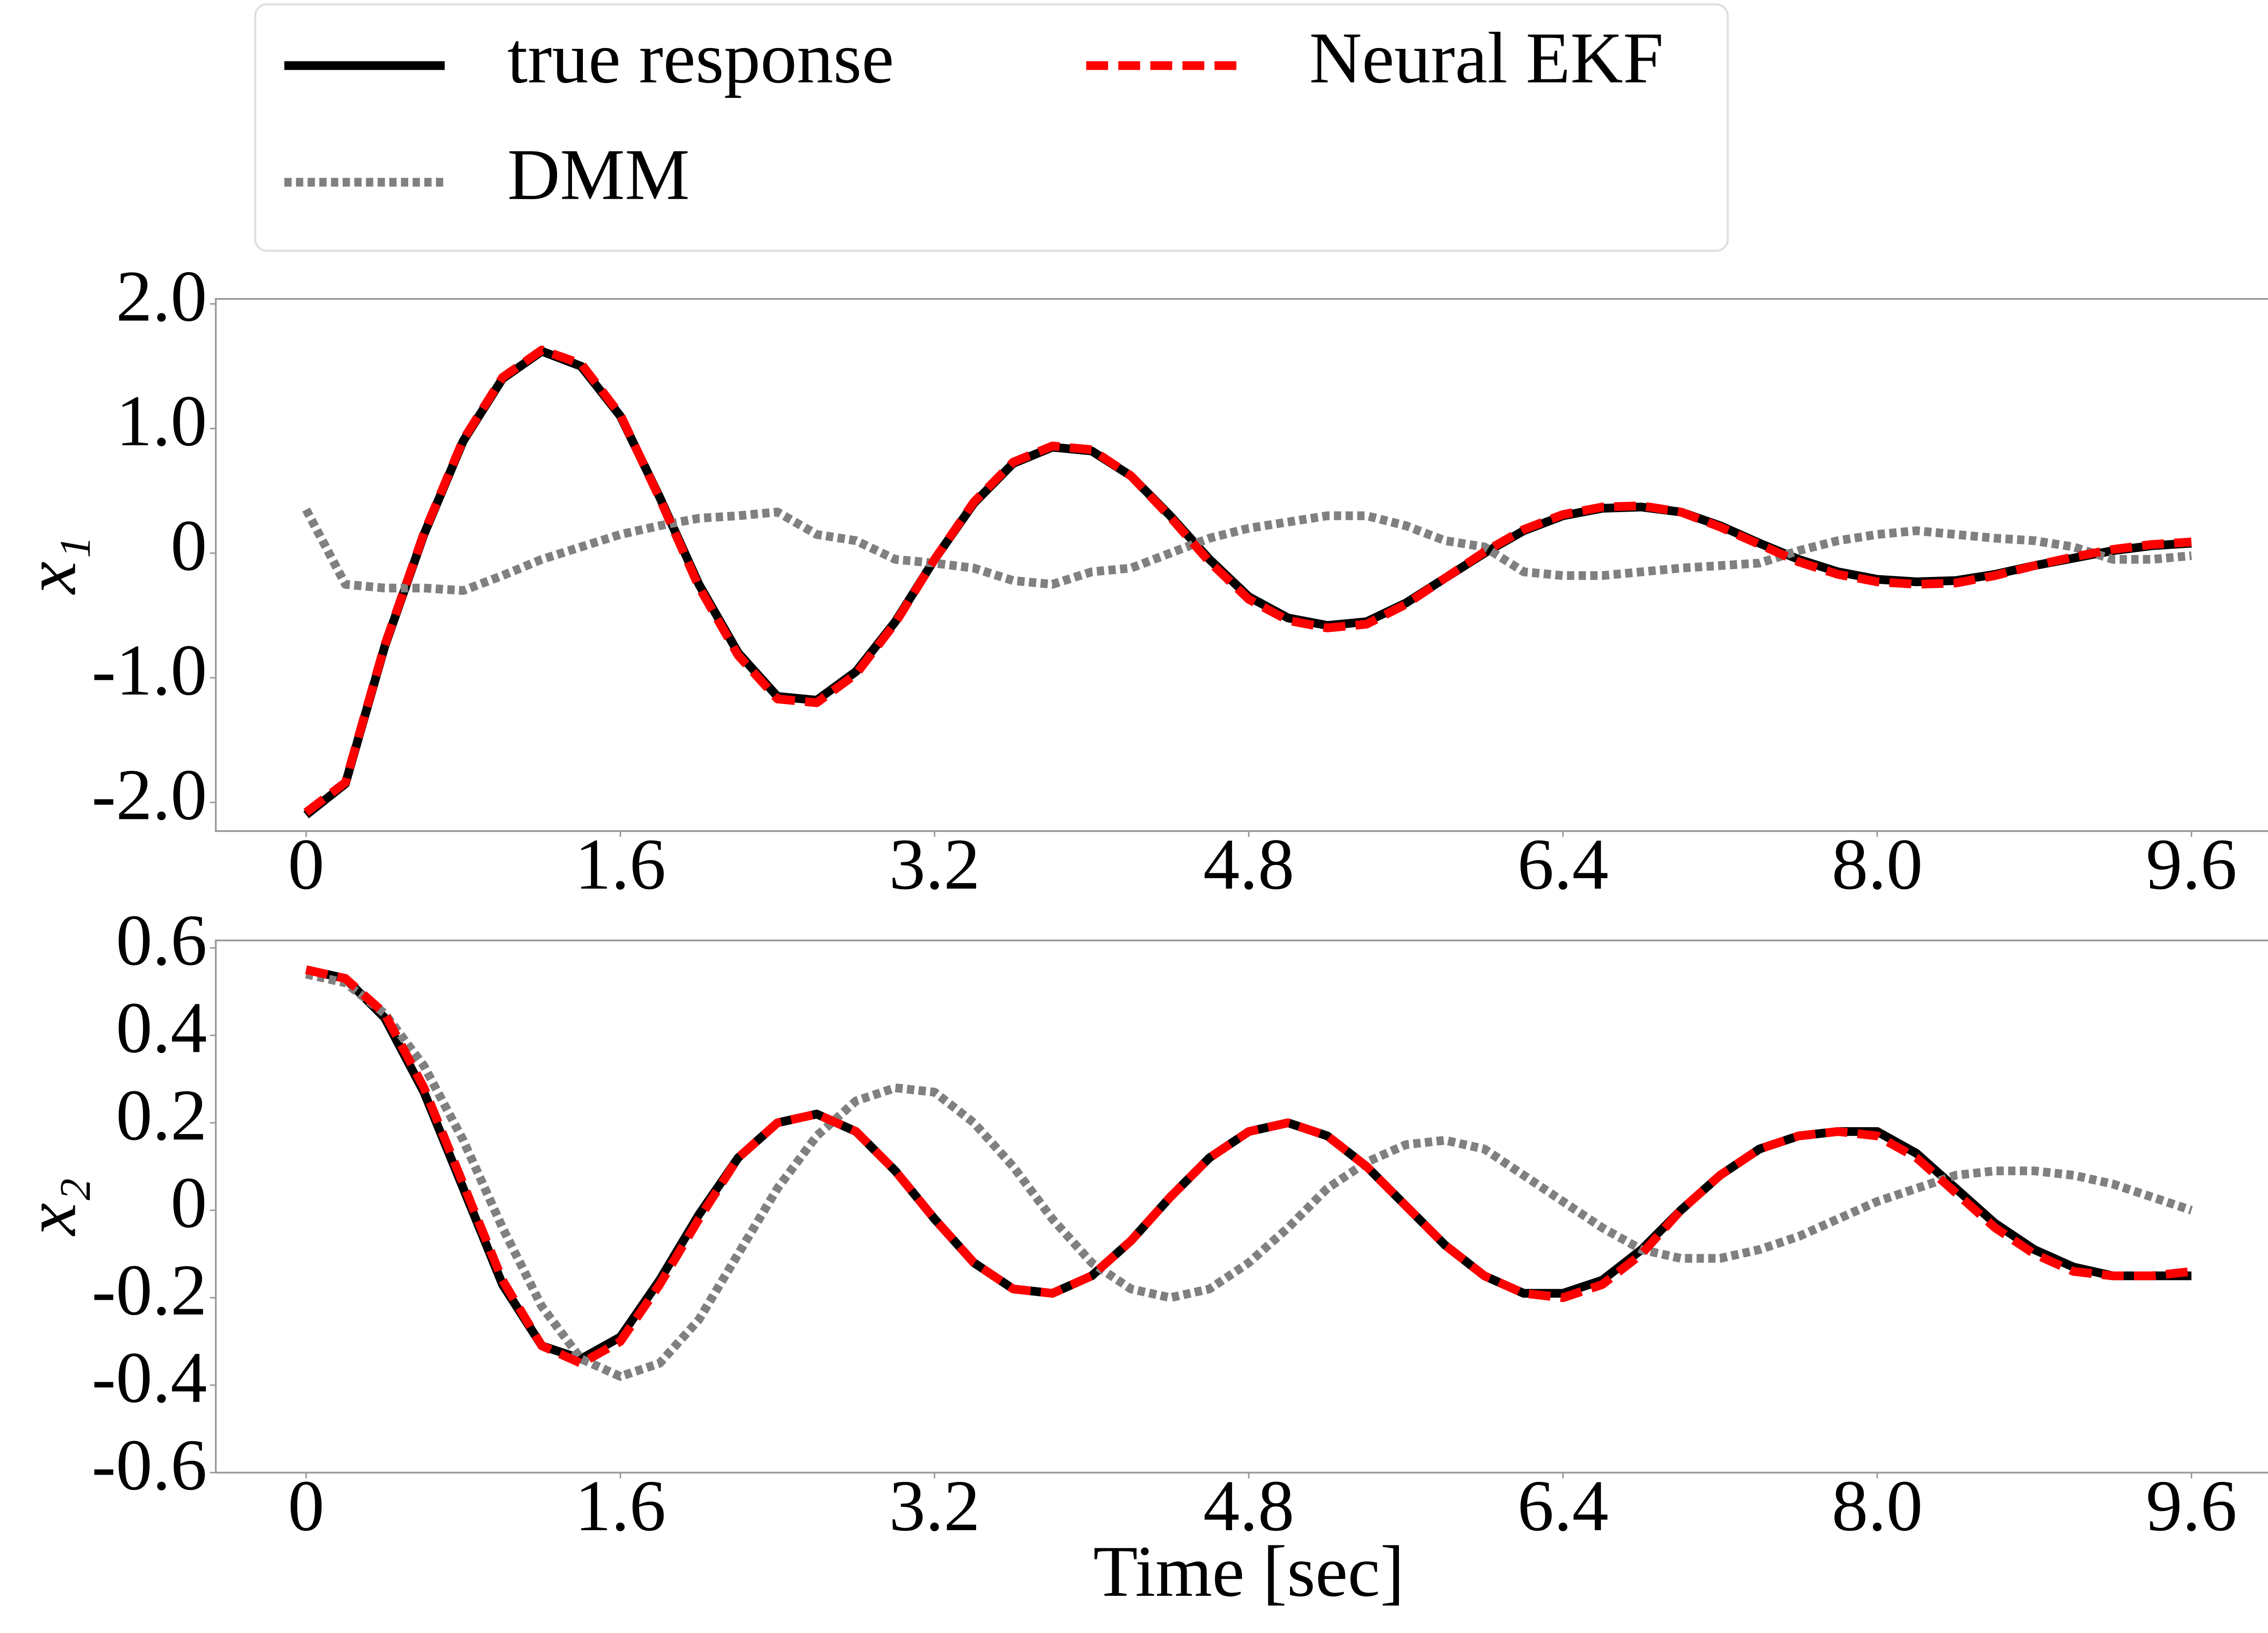  What do you see at coordinates (51, 565) in the screenshot?
I see `y-axis-label: x₁` at bounding box center [51, 565].